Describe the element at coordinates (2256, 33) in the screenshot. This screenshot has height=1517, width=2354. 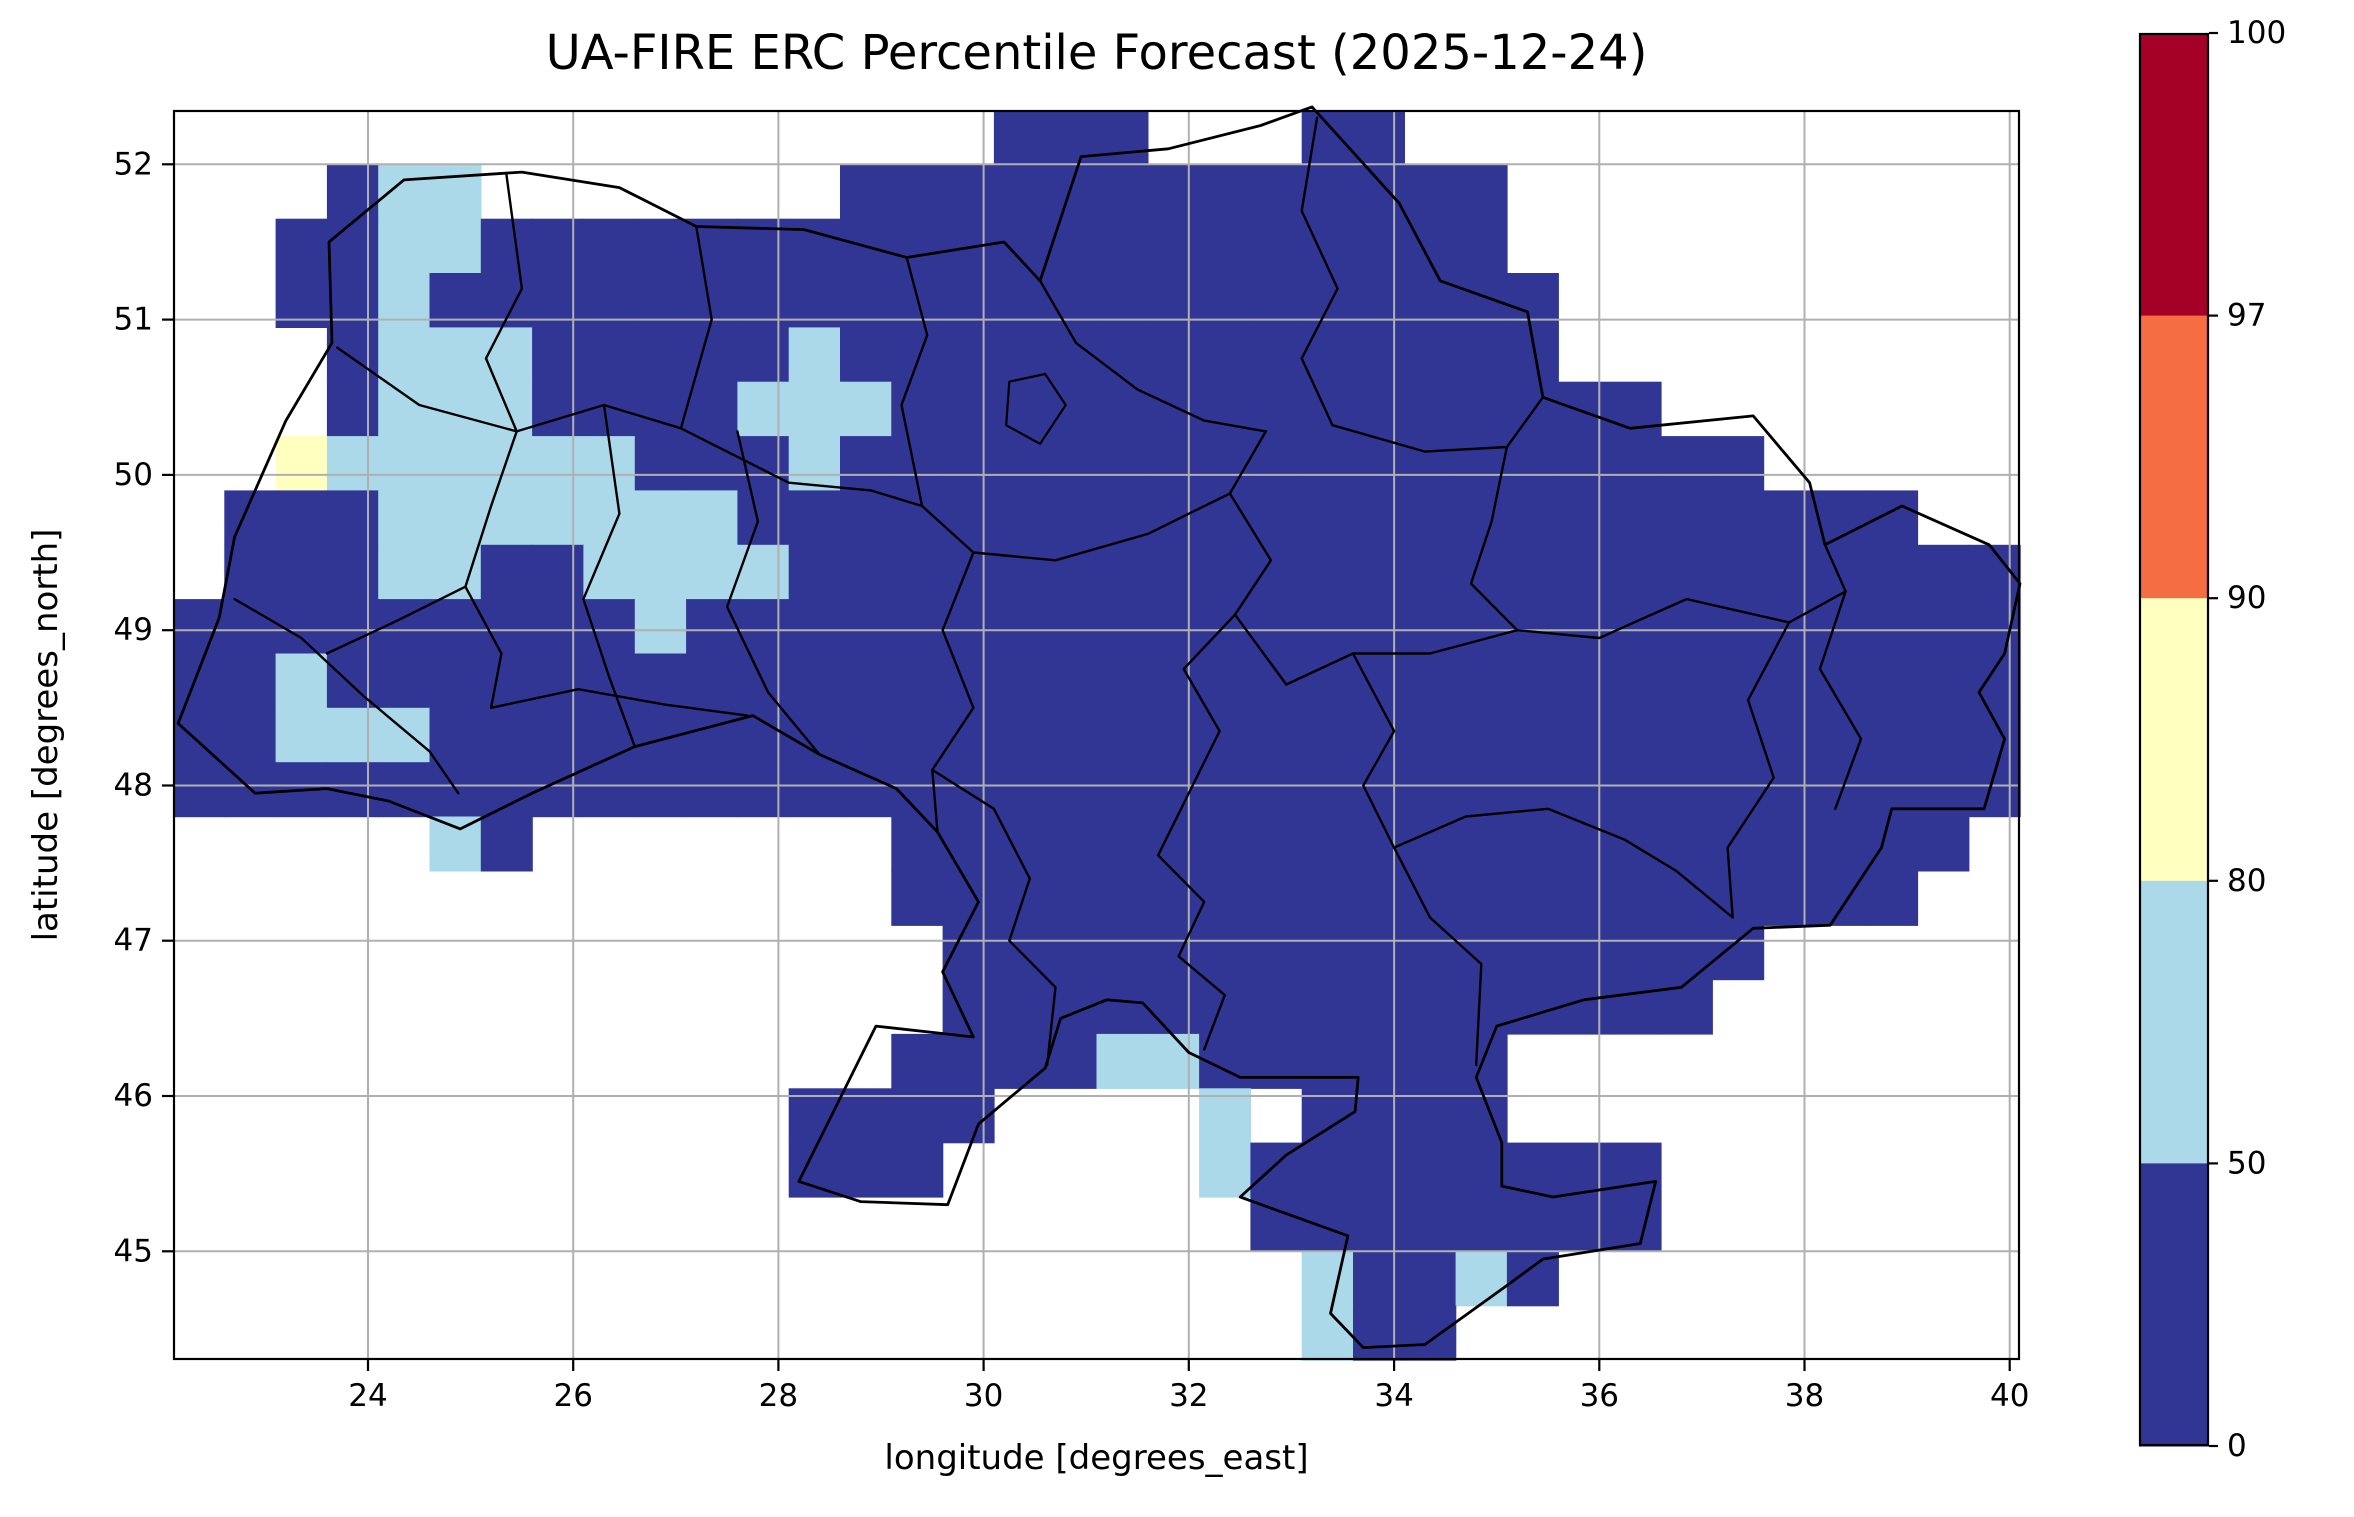
I see `colorbar-tick-label: 100` at that location.